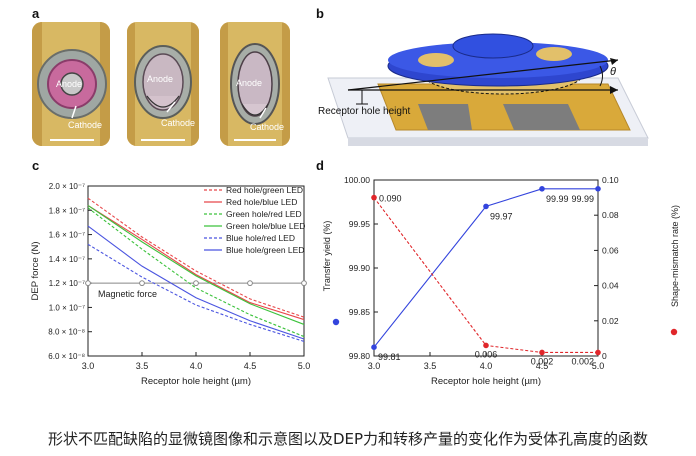 The height and width of the screenshot is (456, 696). What do you see at coordinates (390, 199) in the screenshot?
I see `data-label-1: 0.090` at bounding box center [390, 199].